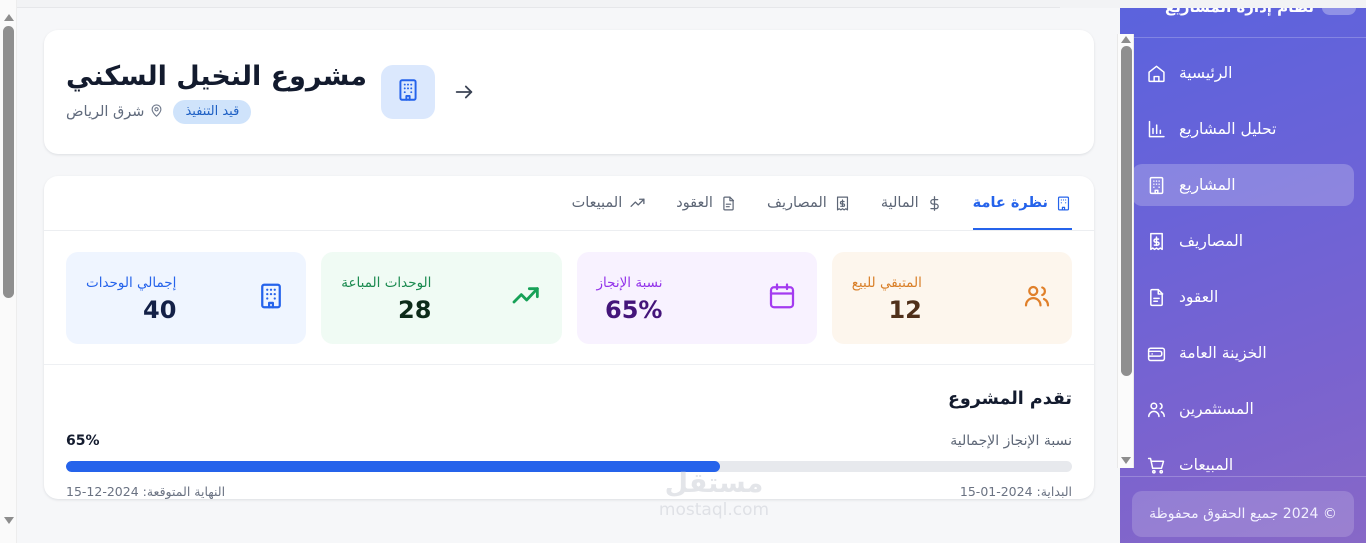 The width and height of the screenshot is (1366, 543). What do you see at coordinates (1243, 514) in the screenshot?
I see `sidebar-footer: © 2024 جميع الحقوق محفوظة` at bounding box center [1243, 514].